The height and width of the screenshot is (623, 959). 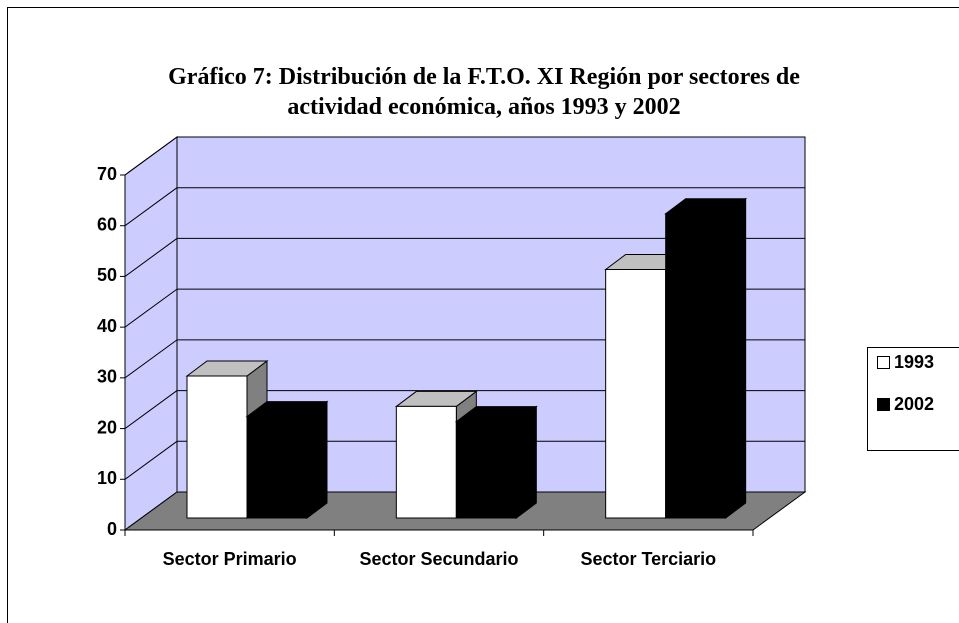 What do you see at coordinates (107, 275) in the screenshot?
I see `y-tick-label: 50` at bounding box center [107, 275].